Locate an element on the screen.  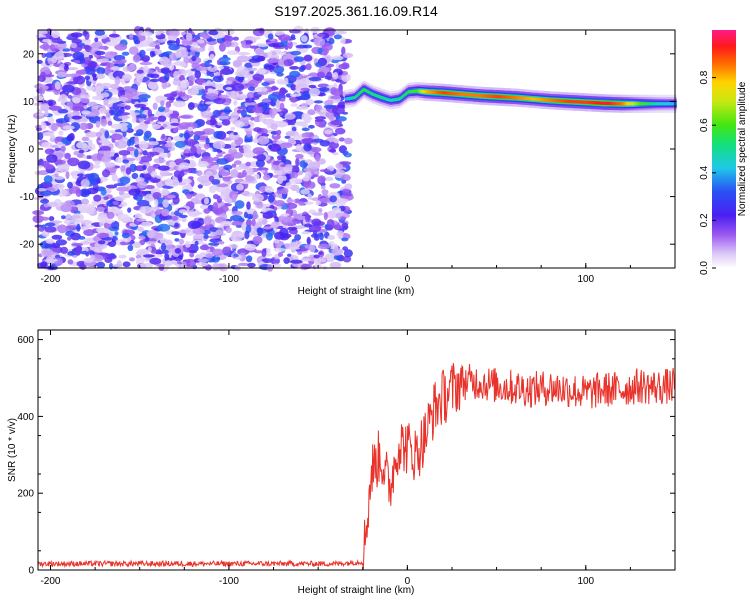
y-tick-label: -10 is located at coordinates (27, 197).